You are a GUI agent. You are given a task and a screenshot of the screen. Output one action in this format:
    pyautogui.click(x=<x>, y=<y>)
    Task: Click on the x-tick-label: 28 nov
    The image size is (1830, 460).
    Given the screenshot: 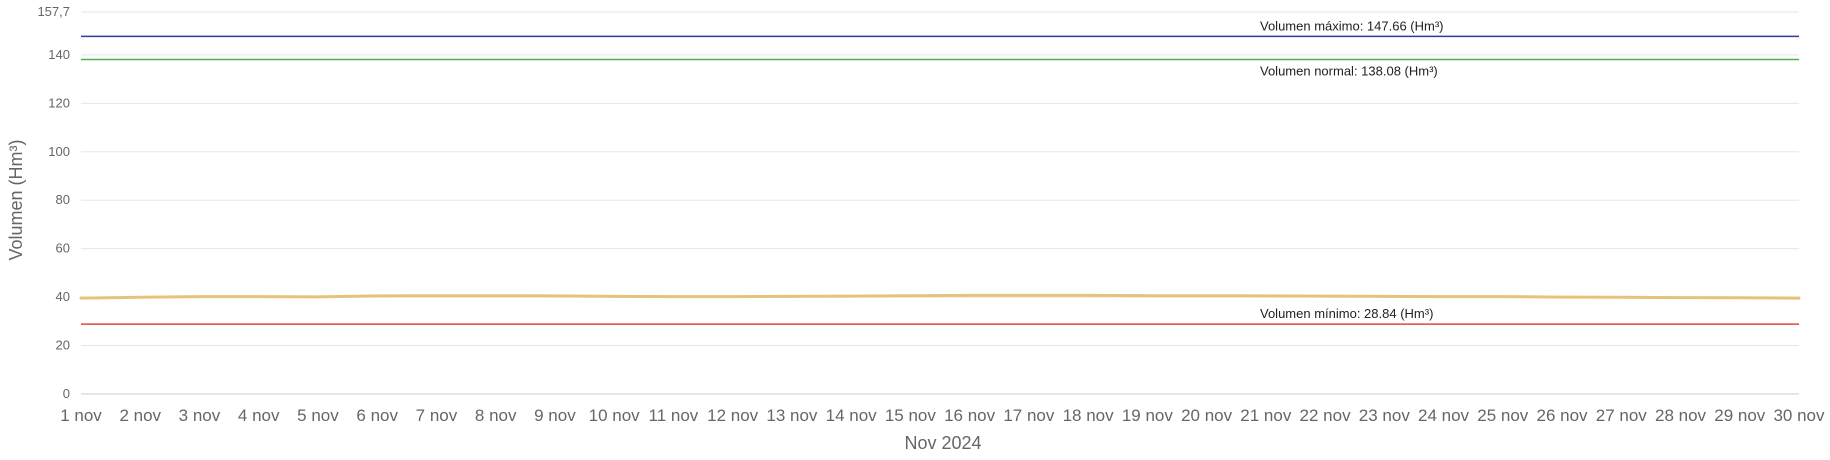 What is the action you would take?
    pyautogui.click(x=1681, y=415)
    